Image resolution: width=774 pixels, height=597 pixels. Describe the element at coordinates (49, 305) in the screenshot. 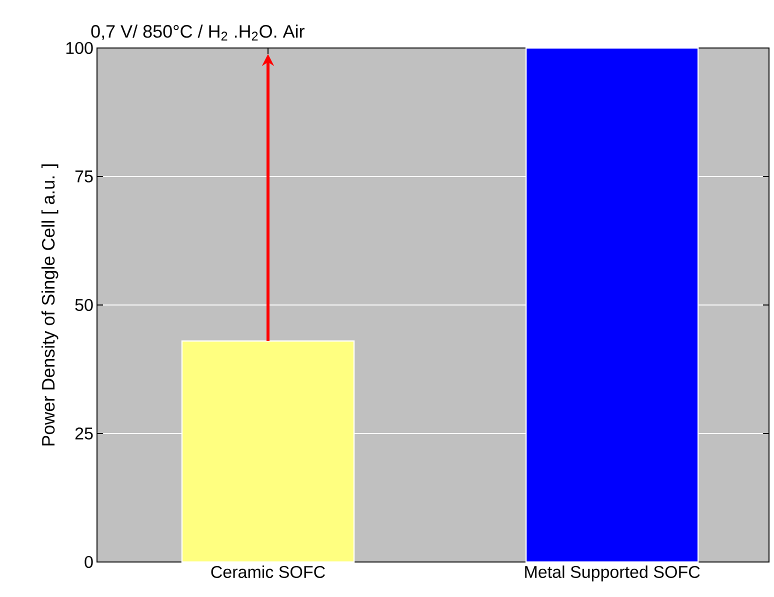

I see `y-axis-title: Power Density of Single Cell [ a.u. ]` at that location.